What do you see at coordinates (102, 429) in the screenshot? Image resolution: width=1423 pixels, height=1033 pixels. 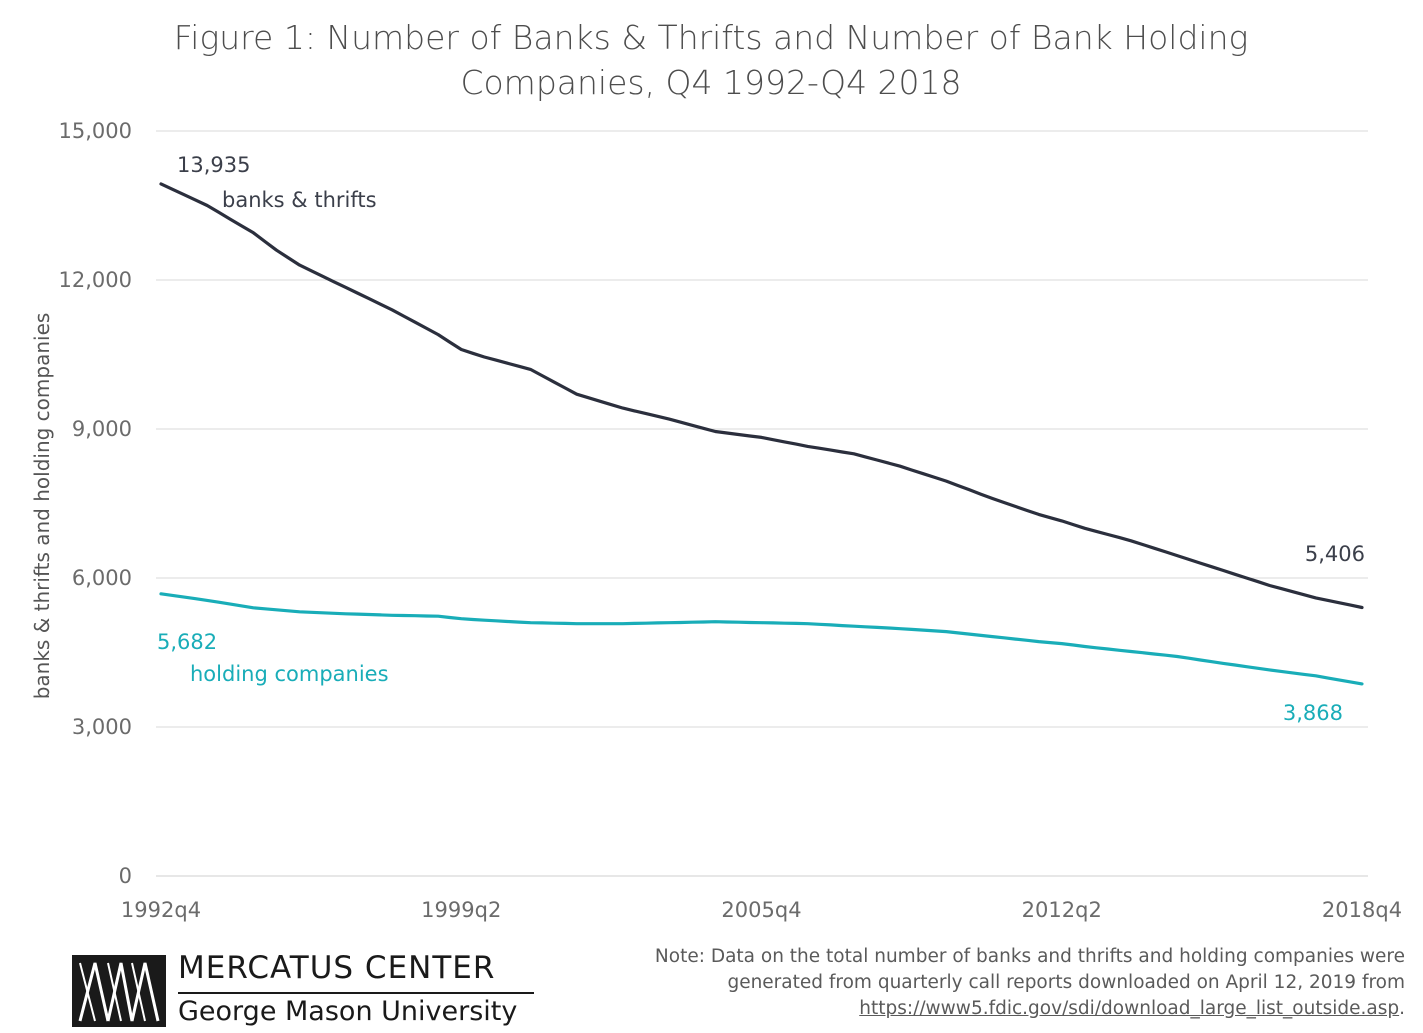 I see `y-tick-label: 9,000` at bounding box center [102, 429].